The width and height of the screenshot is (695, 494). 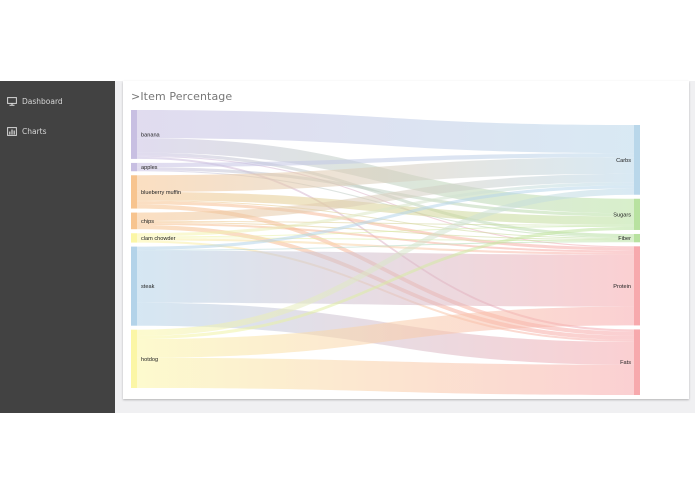 I want to click on sidebar-item-charts: Charts, so click(x=27, y=131).